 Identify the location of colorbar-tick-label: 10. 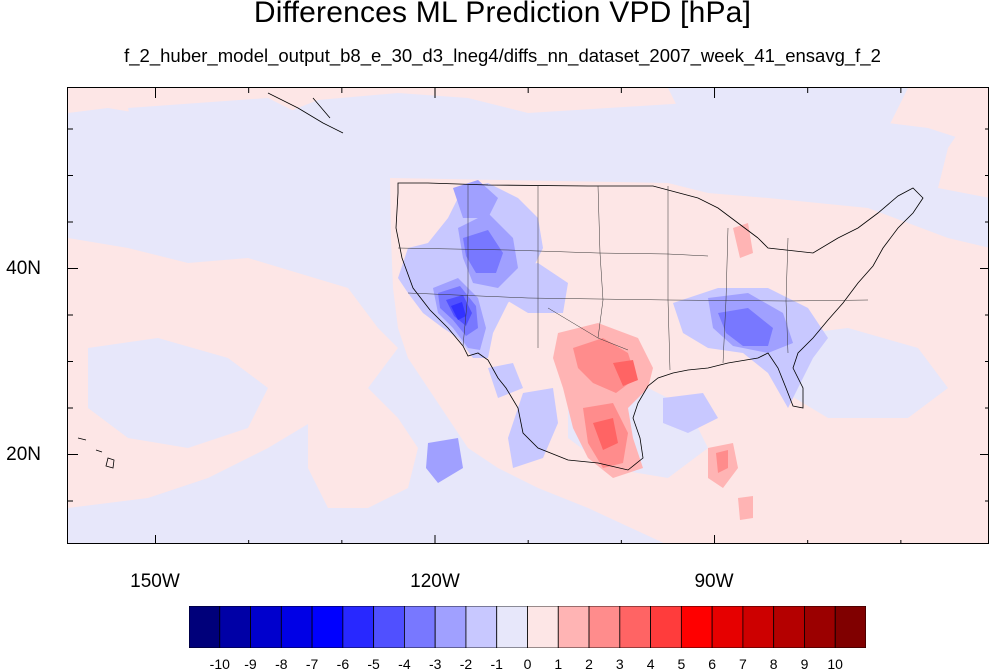
(835, 664).